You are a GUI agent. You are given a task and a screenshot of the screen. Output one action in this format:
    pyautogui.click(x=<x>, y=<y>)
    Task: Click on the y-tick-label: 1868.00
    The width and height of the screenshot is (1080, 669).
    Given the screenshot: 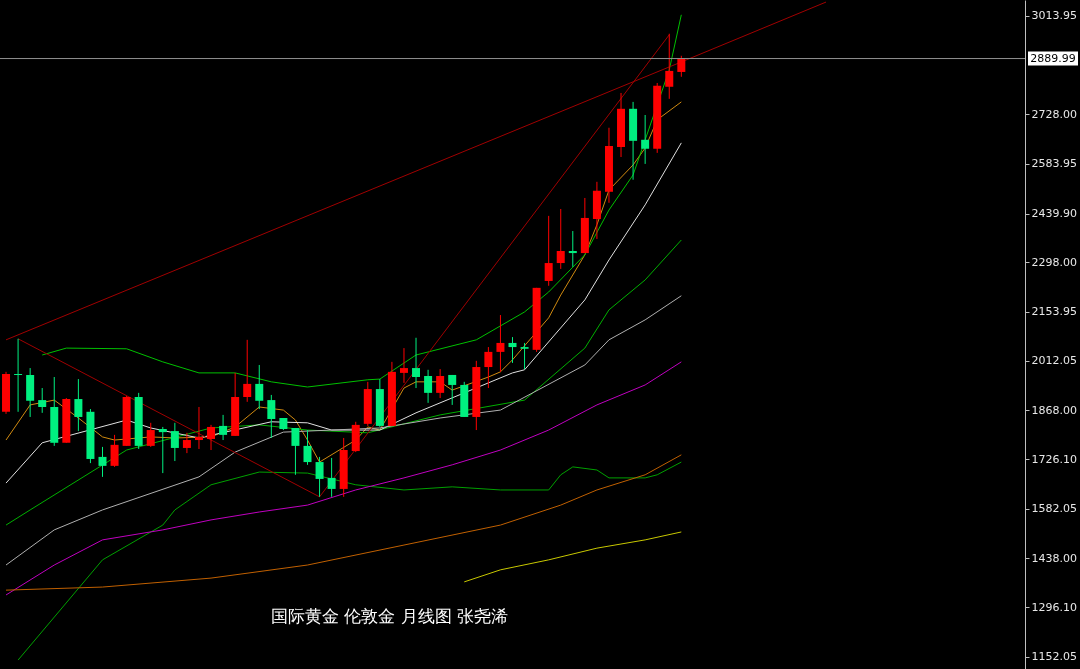 What is the action you would take?
    pyautogui.click(x=1054, y=410)
    